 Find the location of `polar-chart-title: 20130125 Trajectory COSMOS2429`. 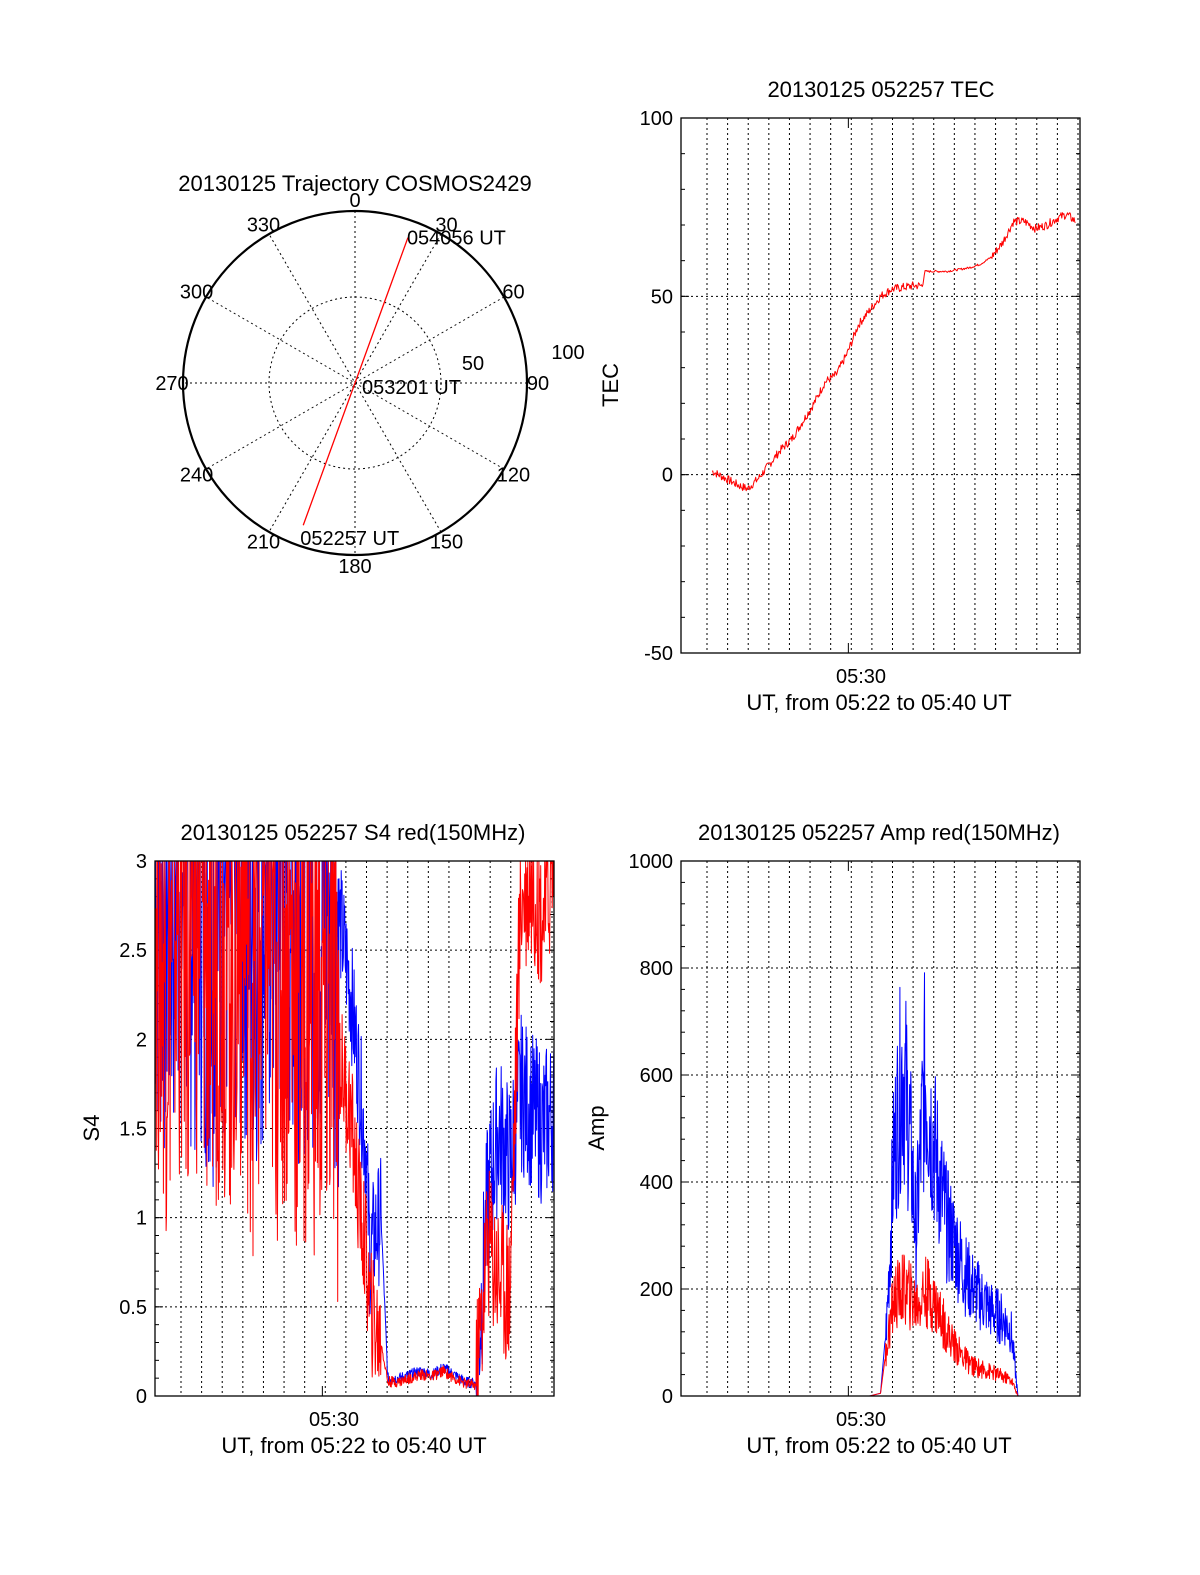

polar-chart-title: 20130125 Trajectory COSMOS2429 is located at coordinates (354, 183).